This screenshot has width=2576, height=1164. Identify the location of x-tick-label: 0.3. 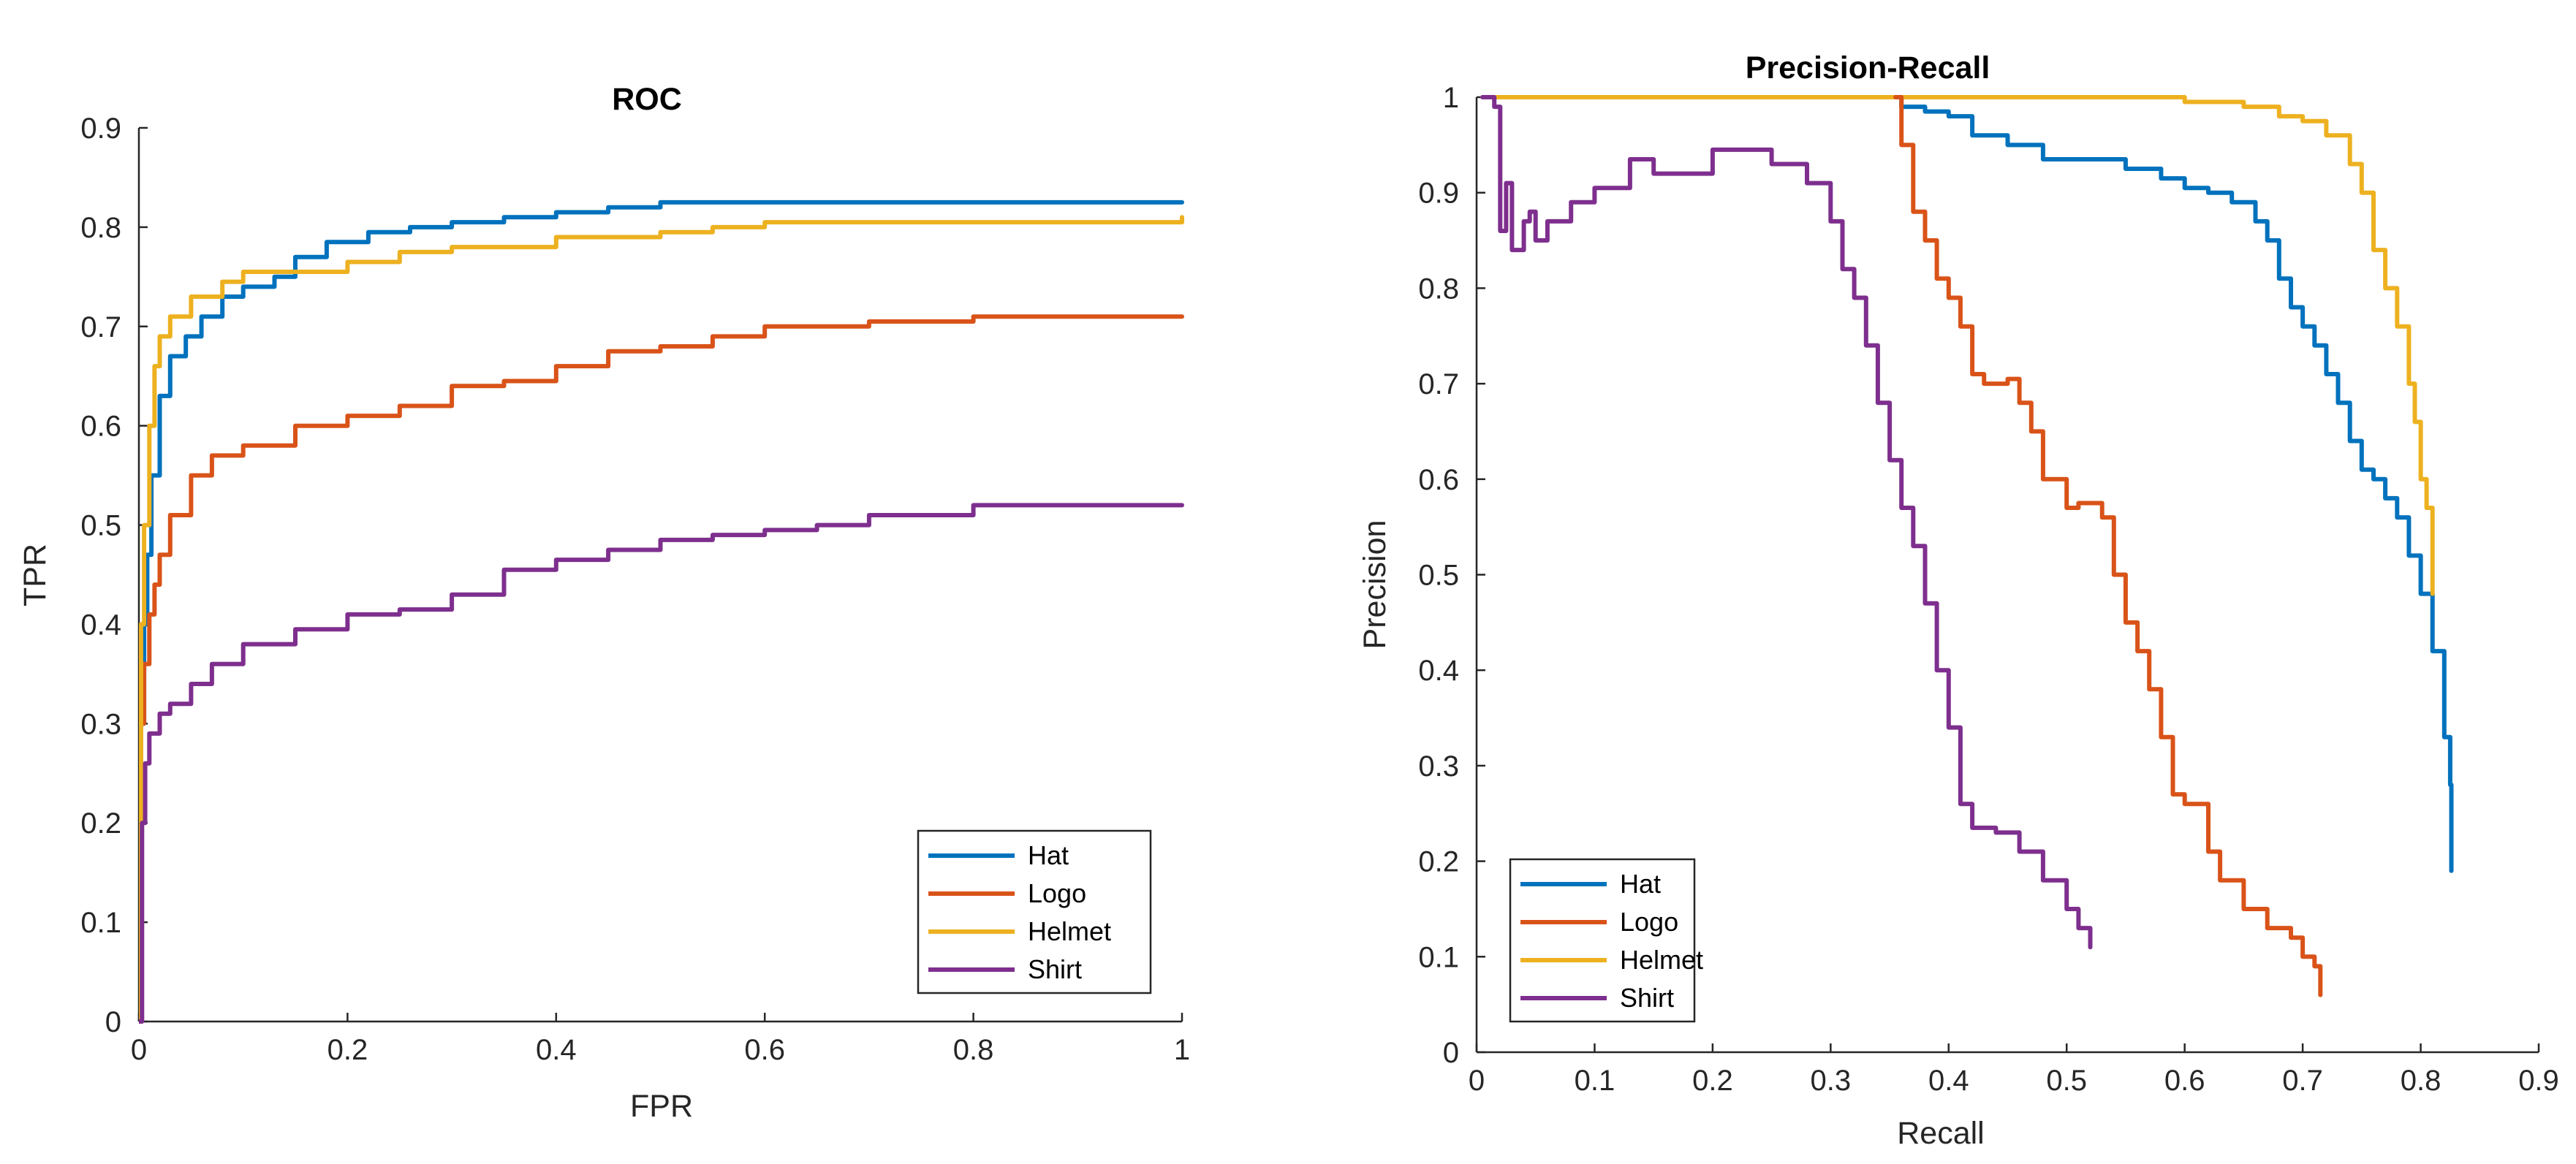
(1831, 1081).